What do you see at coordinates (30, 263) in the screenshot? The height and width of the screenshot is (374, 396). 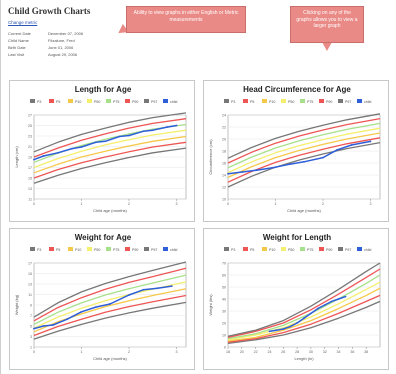 I see `y-tick-label: 17` at bounding box center [30, 263].